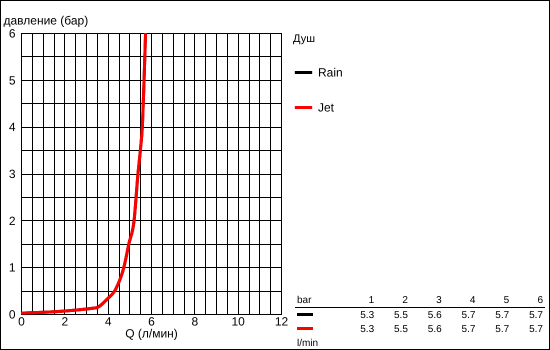 The height and width of the screenshot is (350, 550). I want to click on x-tick-label: 12, so click(281, 321).